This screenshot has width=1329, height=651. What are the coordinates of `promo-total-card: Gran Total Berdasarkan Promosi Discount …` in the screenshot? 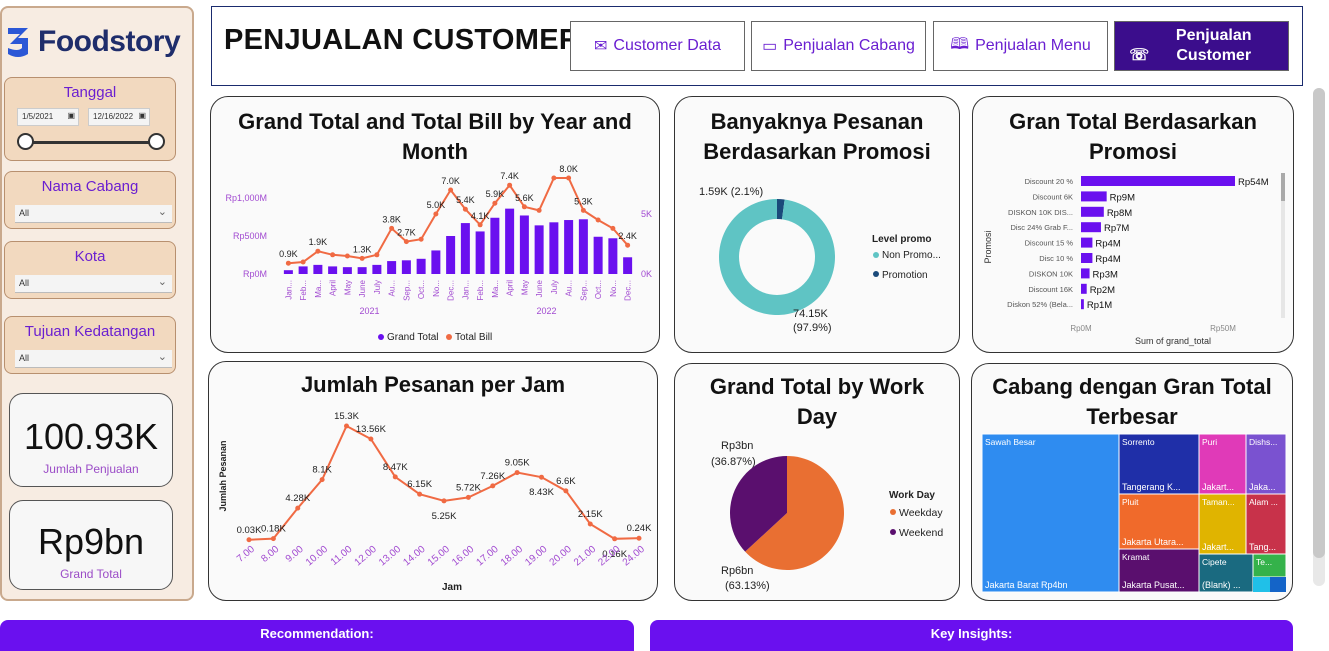 It's located at (1133, 224).